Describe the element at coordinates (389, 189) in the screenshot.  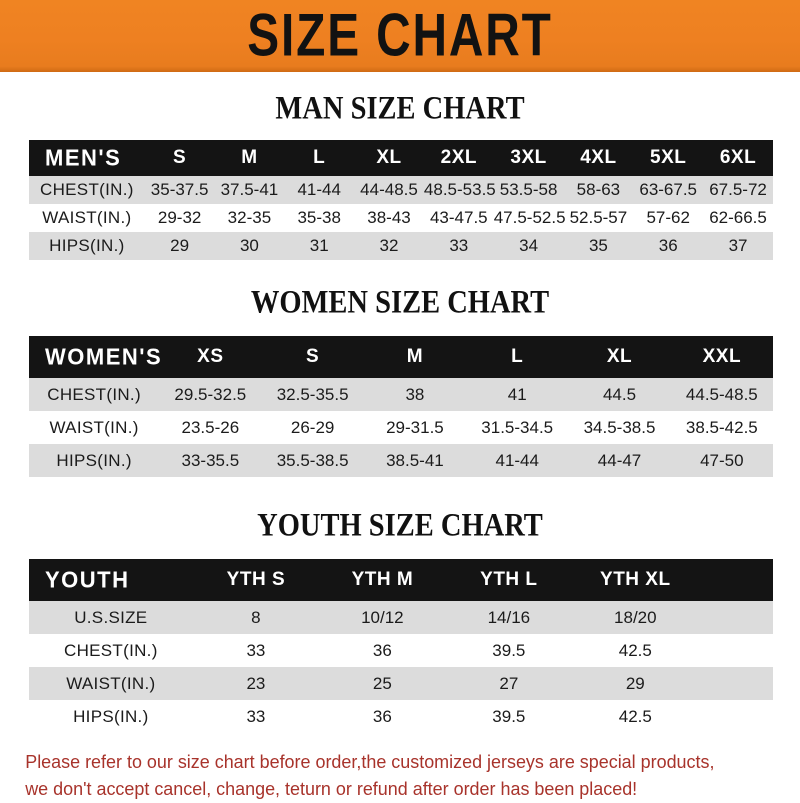
I see `cell: 44-48.5` at that location.